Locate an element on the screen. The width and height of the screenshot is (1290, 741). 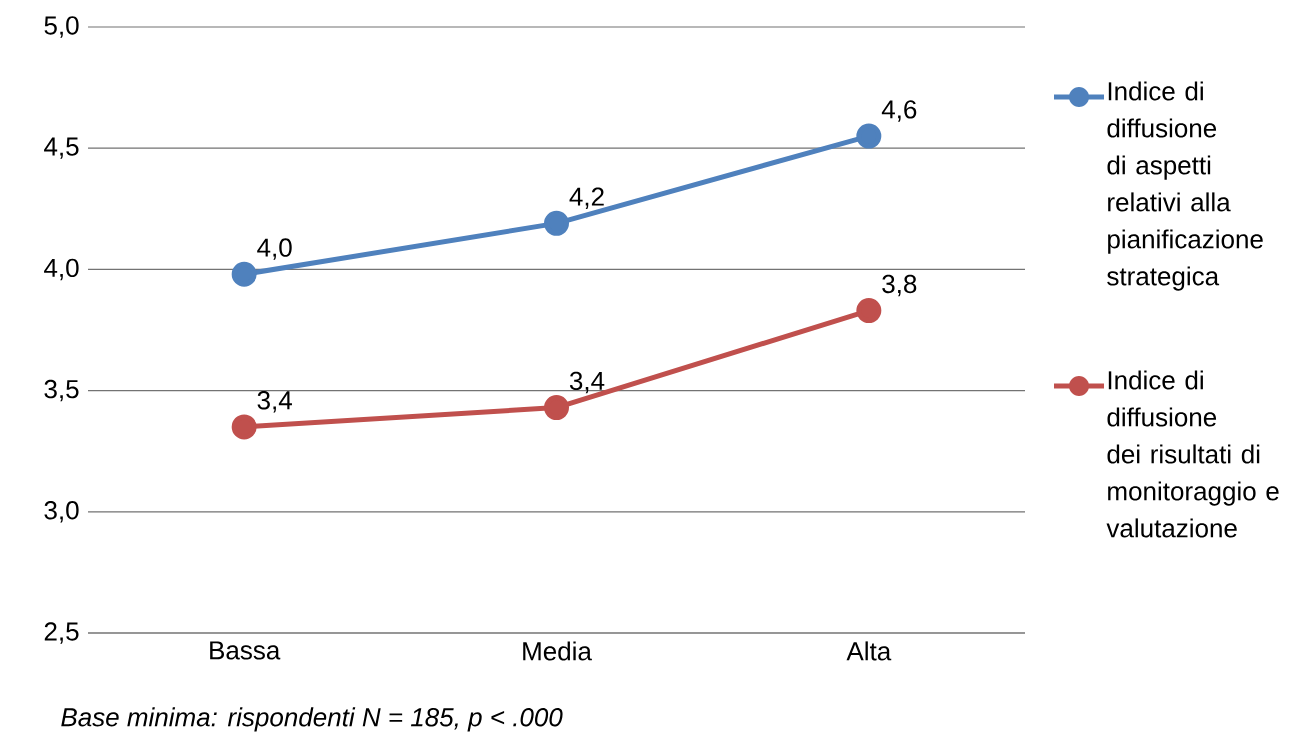
y-tick-label: 5,0 is located at coordinates (61, 27).